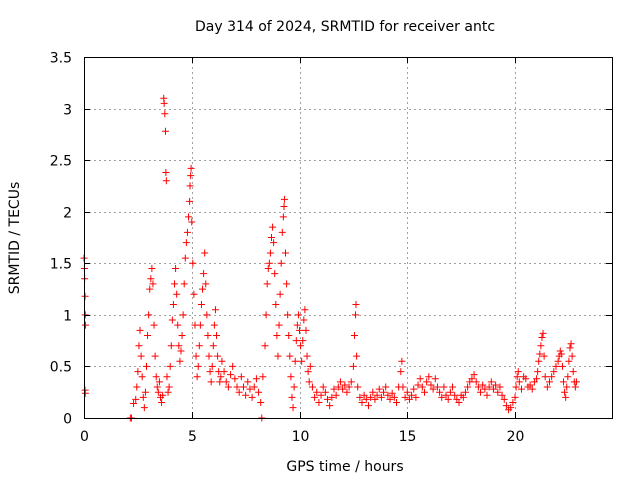  What do you see at coordinates (344, 467) in the screenshot?
I see `x-axis-label: GPS time / hours` at bounding box center [344, 467].